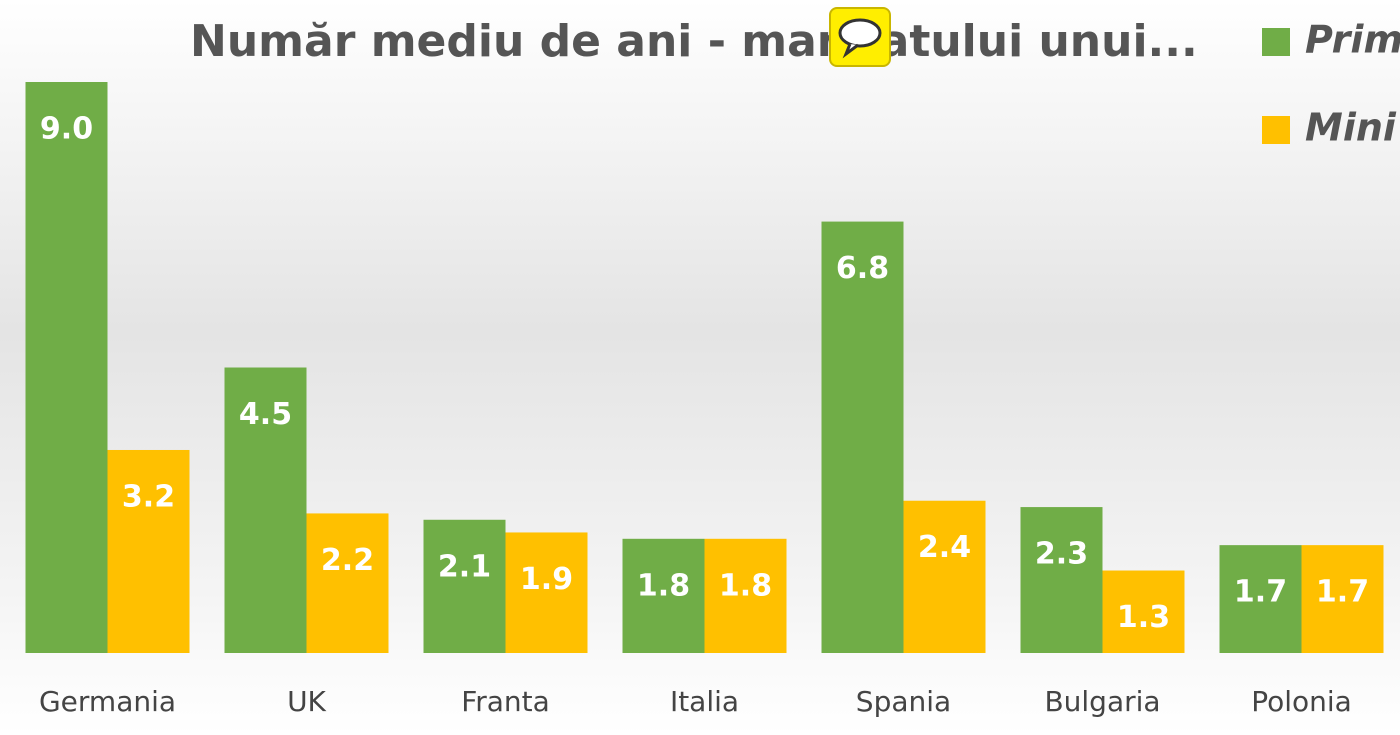 This screenshot has height=735, width=1400. I want to click on data-label: 3.2, so click(148, 496).